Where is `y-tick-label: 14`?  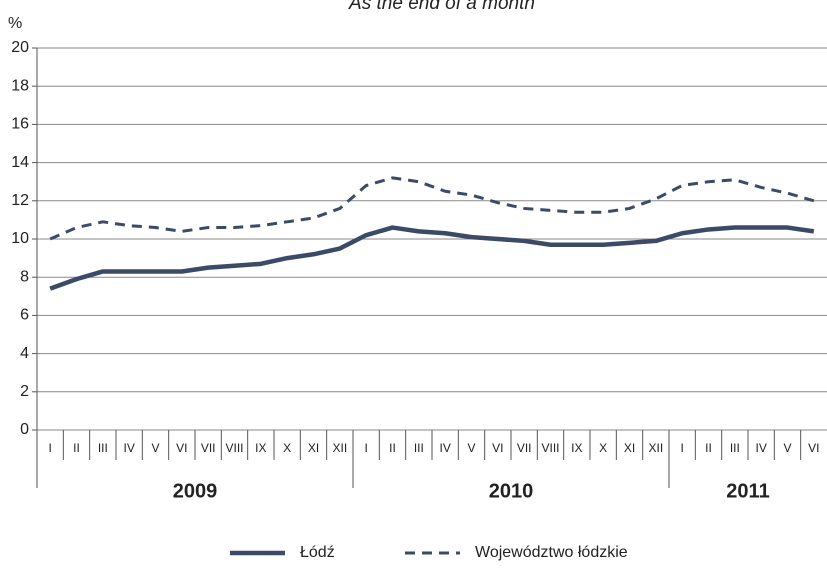
y-tick-label: 14 is located at coordinates (20, 162).